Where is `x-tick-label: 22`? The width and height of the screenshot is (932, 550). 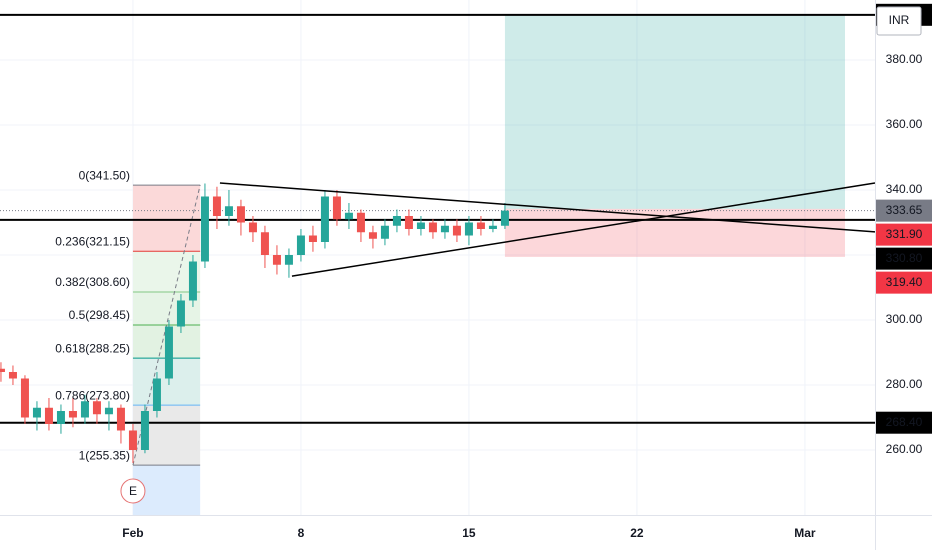 x-tick-label: 22 is located at coordinates (637, 533).